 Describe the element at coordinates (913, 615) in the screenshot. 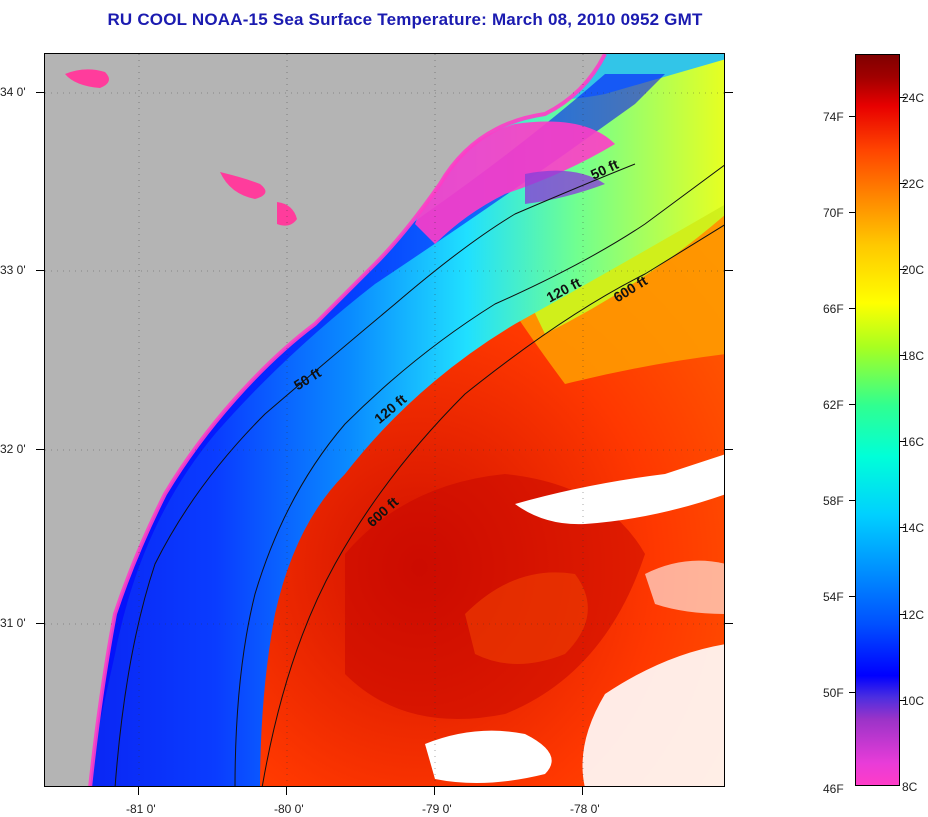

I see `colorbar-c-label: 12C` at that location.